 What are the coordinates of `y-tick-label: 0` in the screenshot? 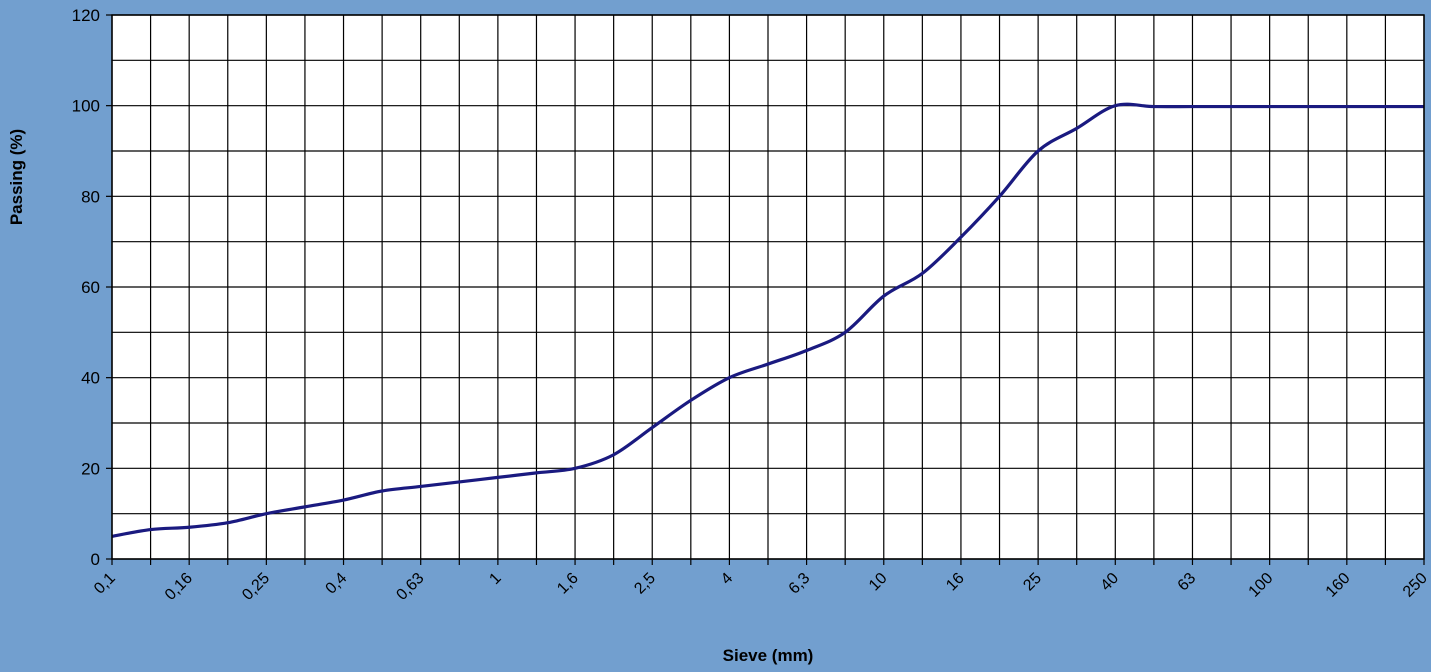 It's located at (95, 559).